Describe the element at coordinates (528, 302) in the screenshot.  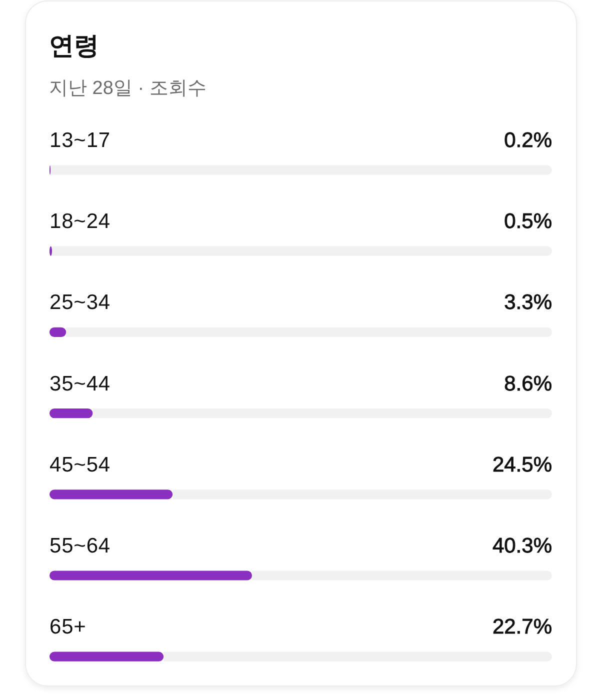
I see `data-label: 3.3%` at that location.